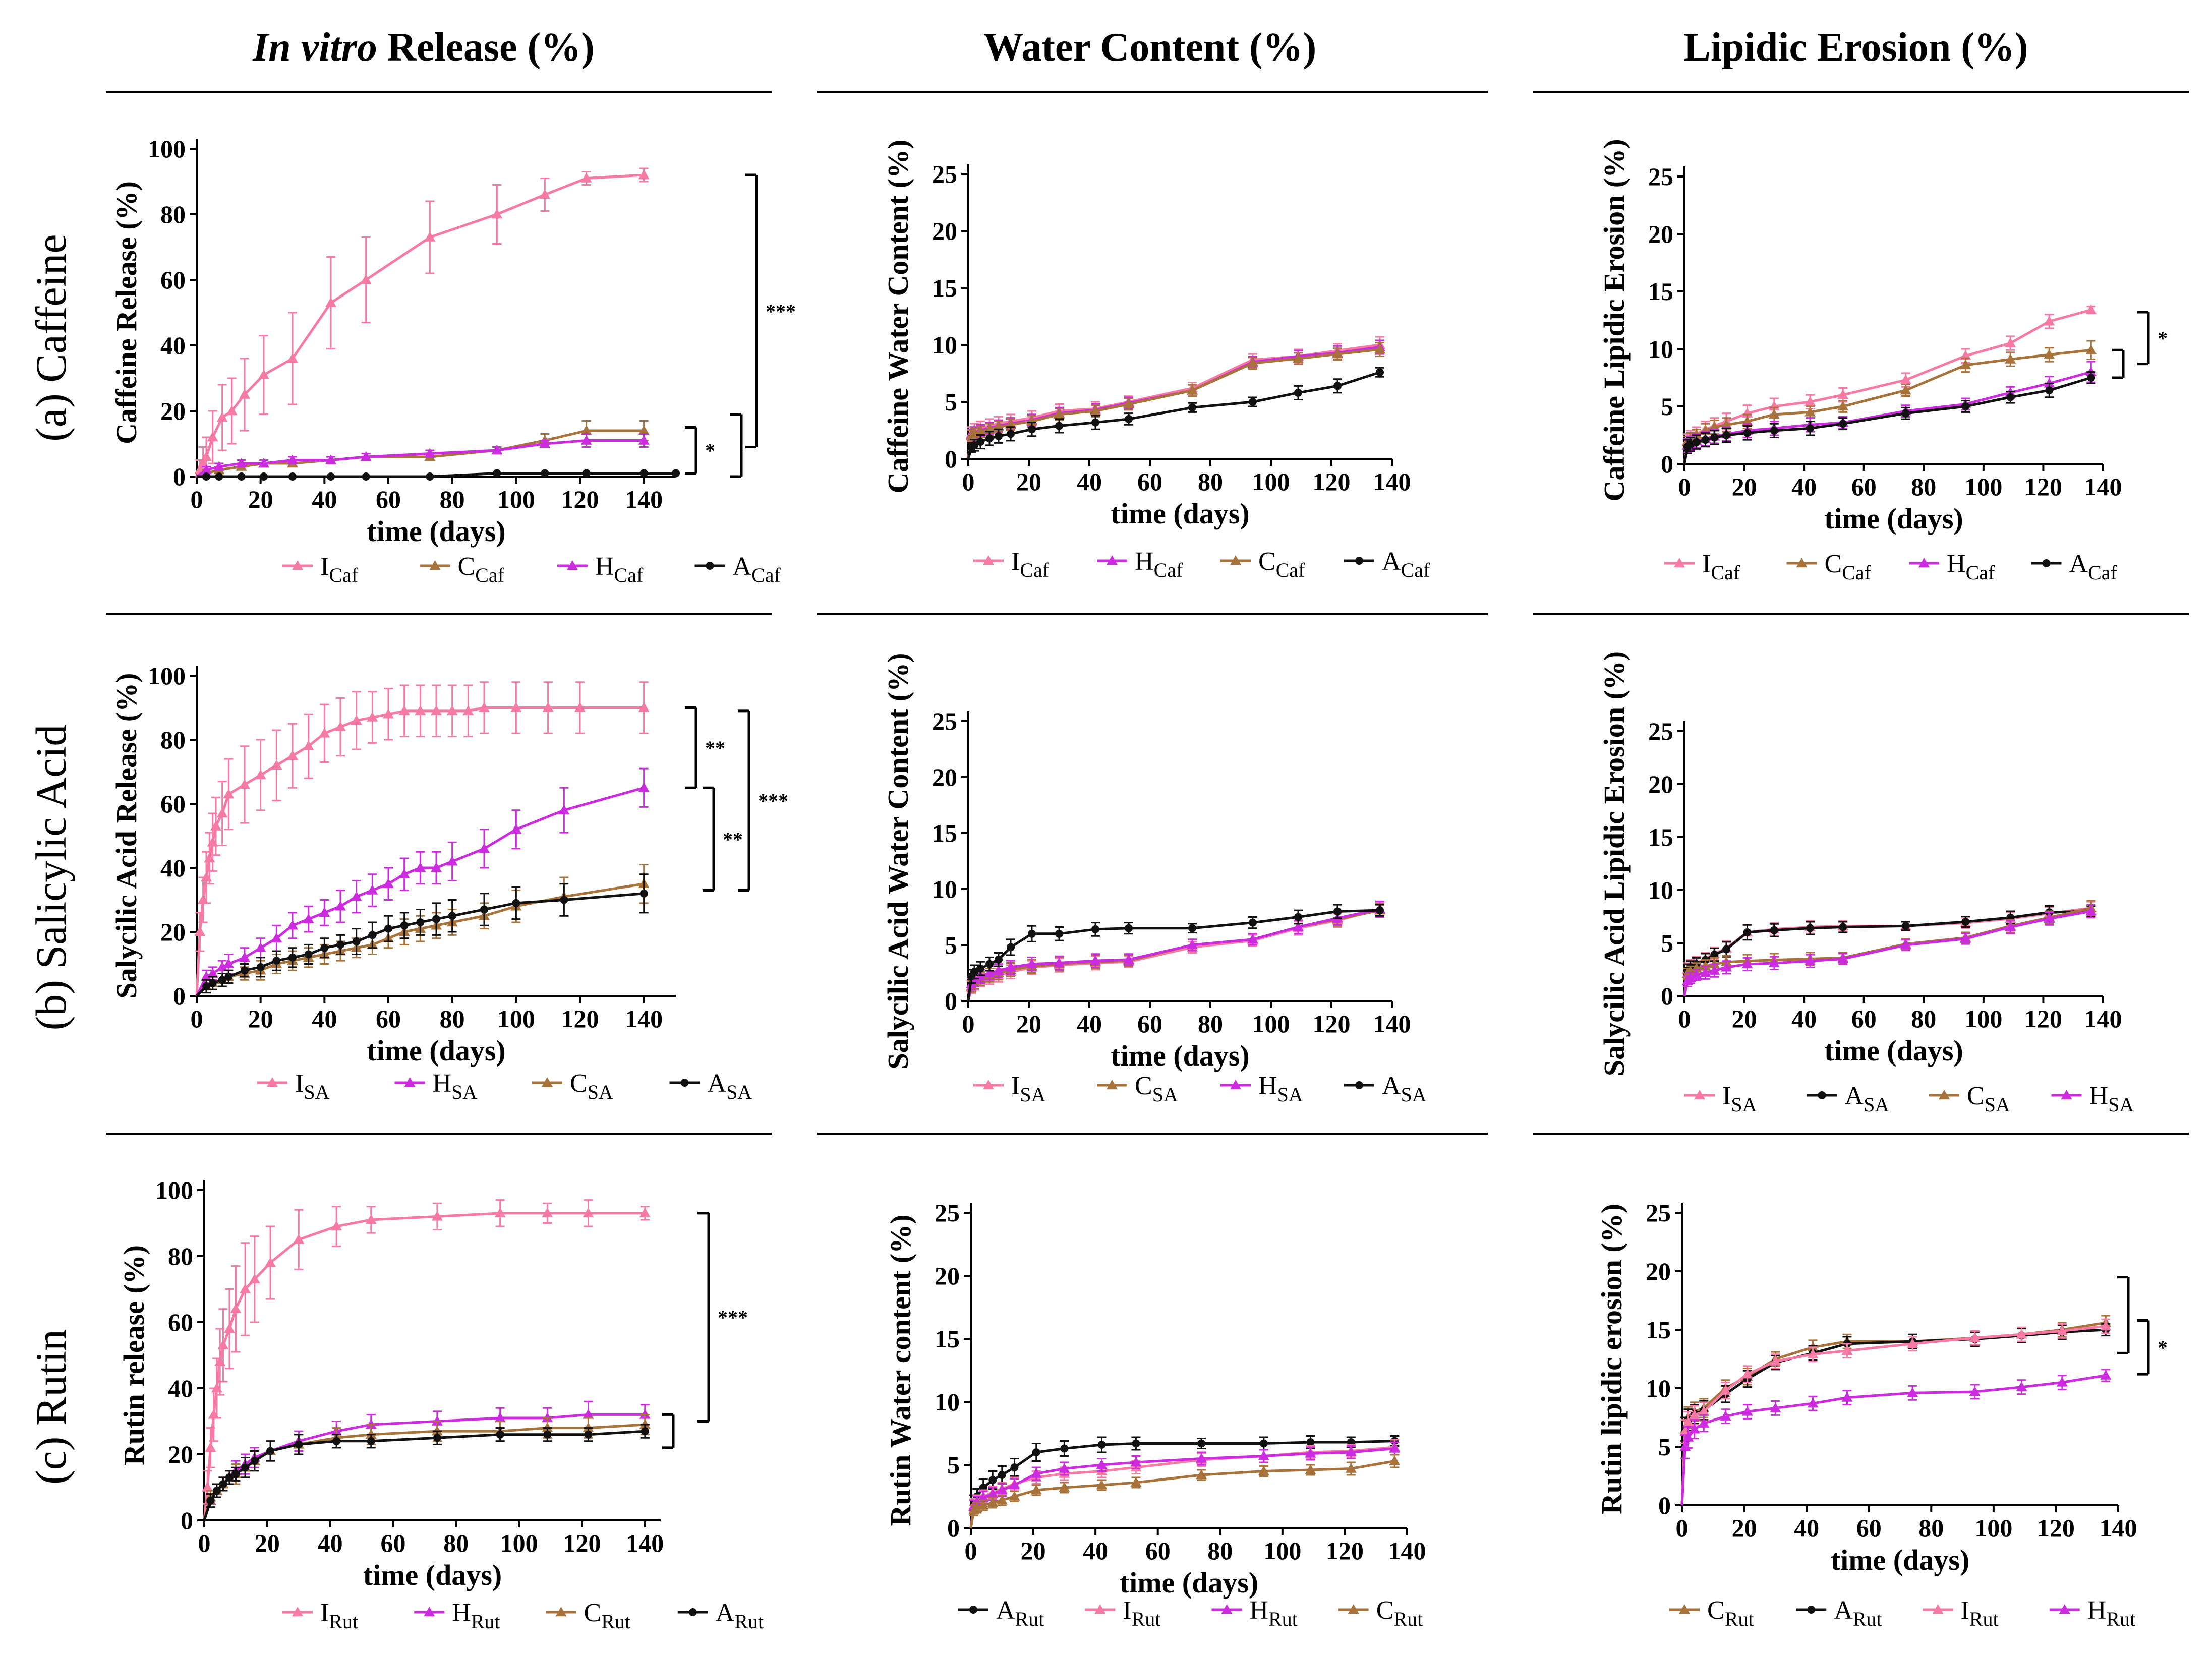  I want to click on legend-label: IRut, so click(1141, 1613).